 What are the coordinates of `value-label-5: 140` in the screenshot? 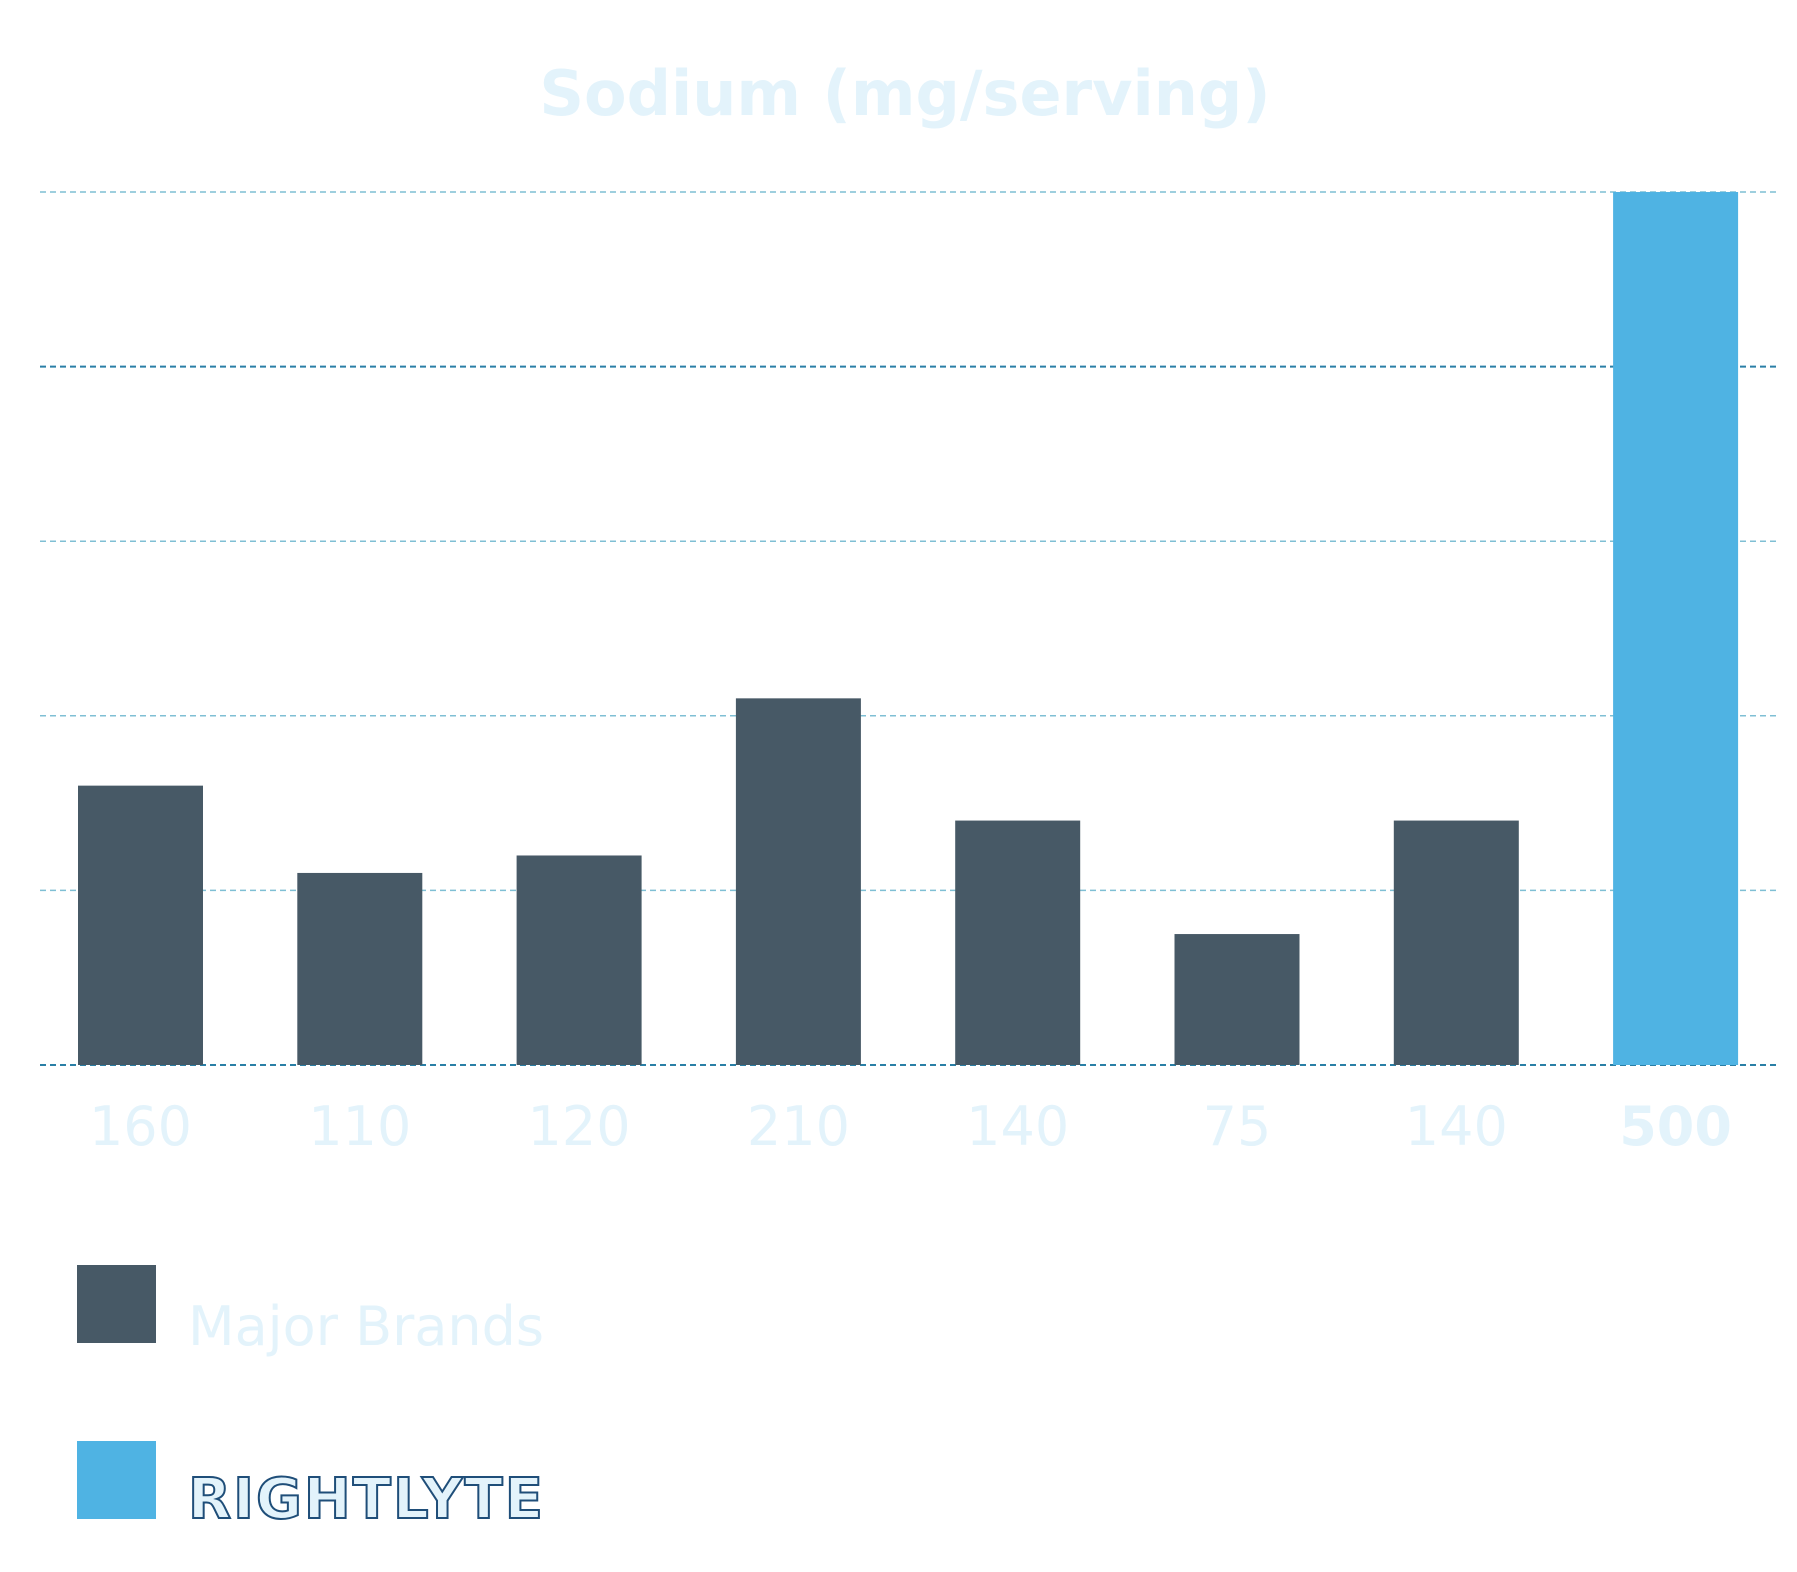 It's located at (1017, 1126).